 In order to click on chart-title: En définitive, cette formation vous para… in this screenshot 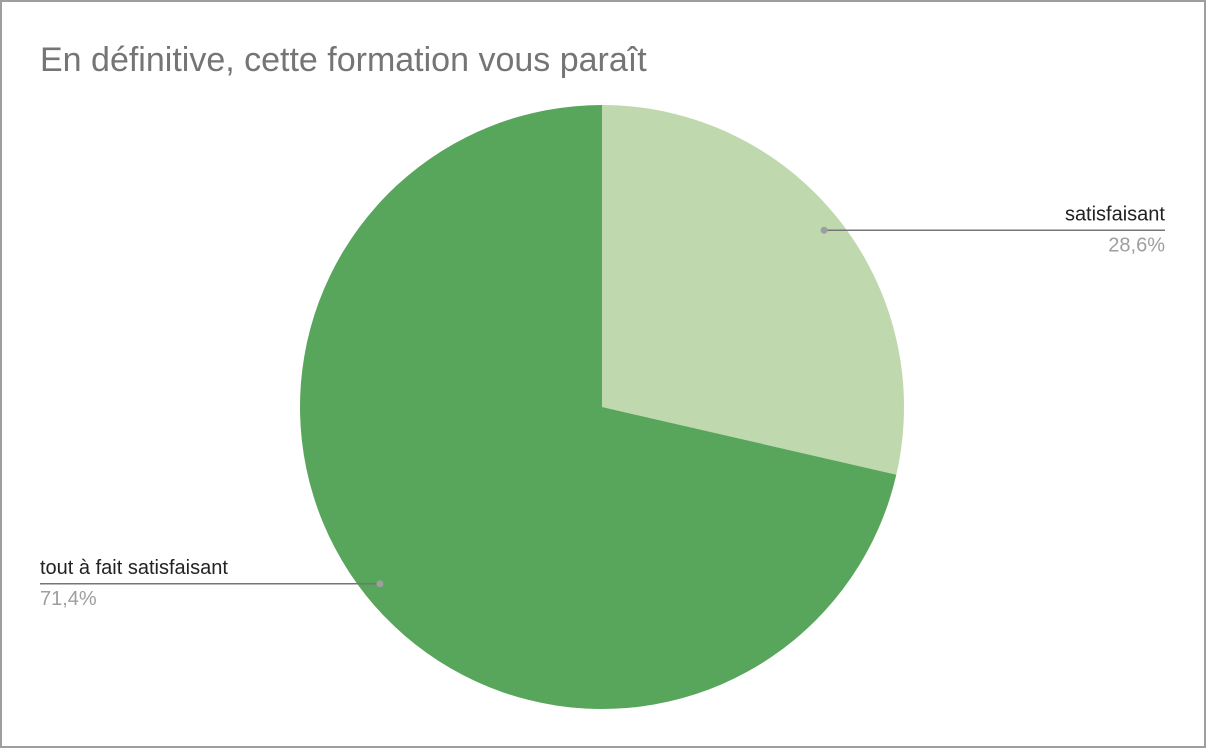, I will do `click(343, 60)`.